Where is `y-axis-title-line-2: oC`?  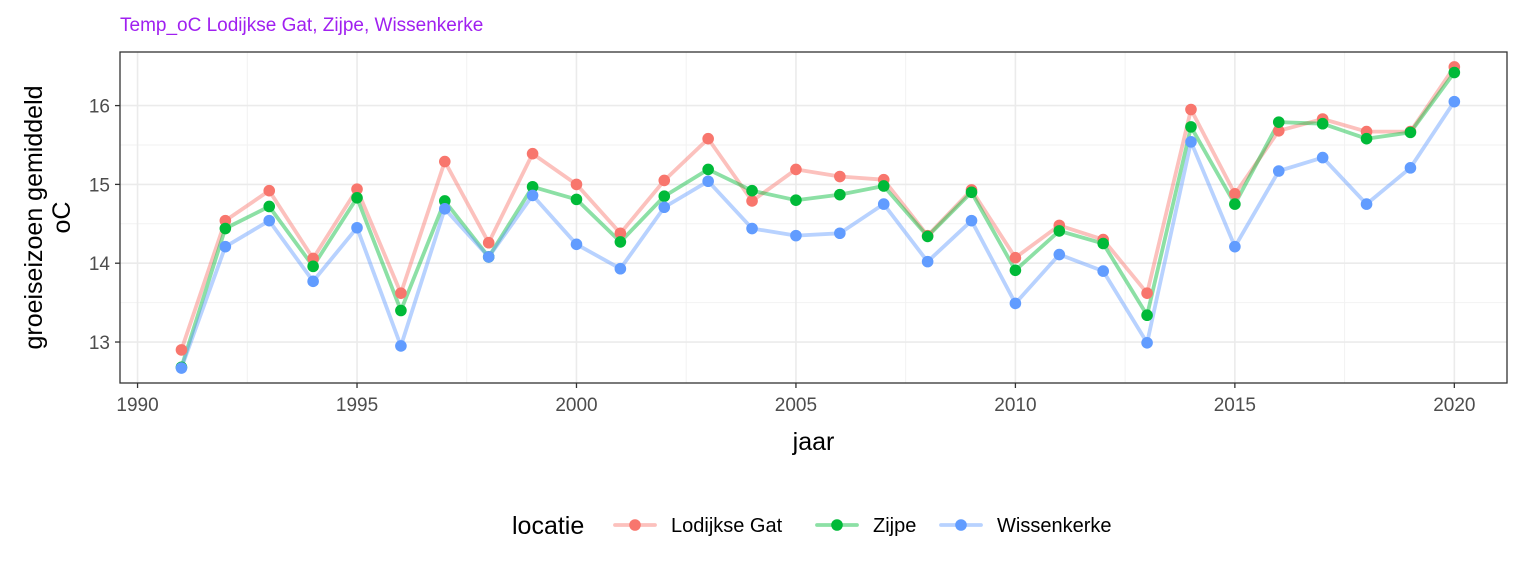 y-axis-title-line-2: oC is located at coordinates (62, 218).